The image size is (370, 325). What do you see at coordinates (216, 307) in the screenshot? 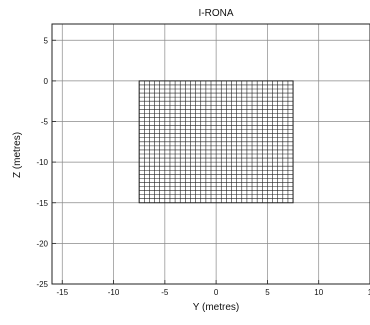
I see `x-axis-label: Y (metres)` at bounding box center [216, 307].